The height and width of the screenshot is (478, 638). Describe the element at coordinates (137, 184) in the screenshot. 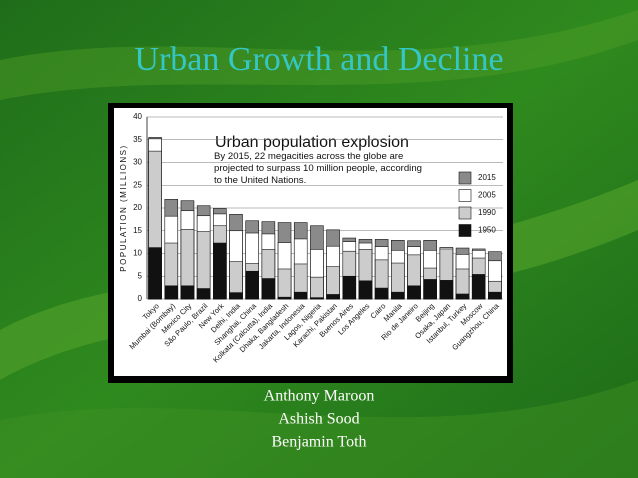

I see `y-tick-label: 25` at that location.